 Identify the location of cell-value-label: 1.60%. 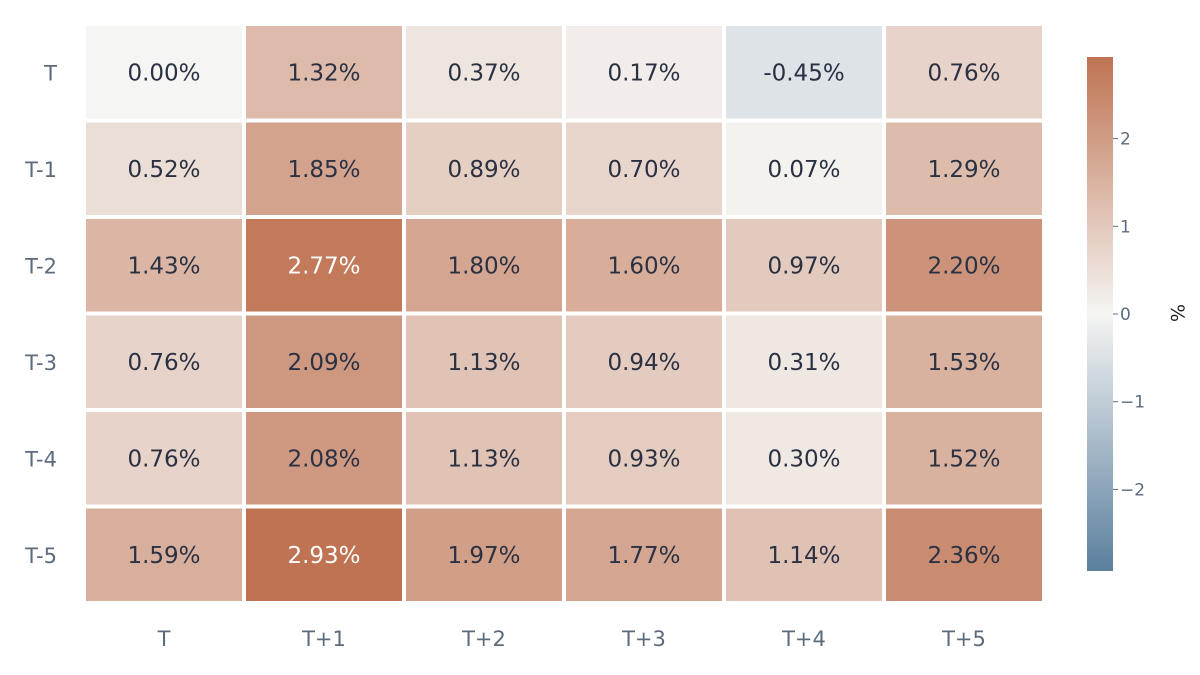
(643, 266).